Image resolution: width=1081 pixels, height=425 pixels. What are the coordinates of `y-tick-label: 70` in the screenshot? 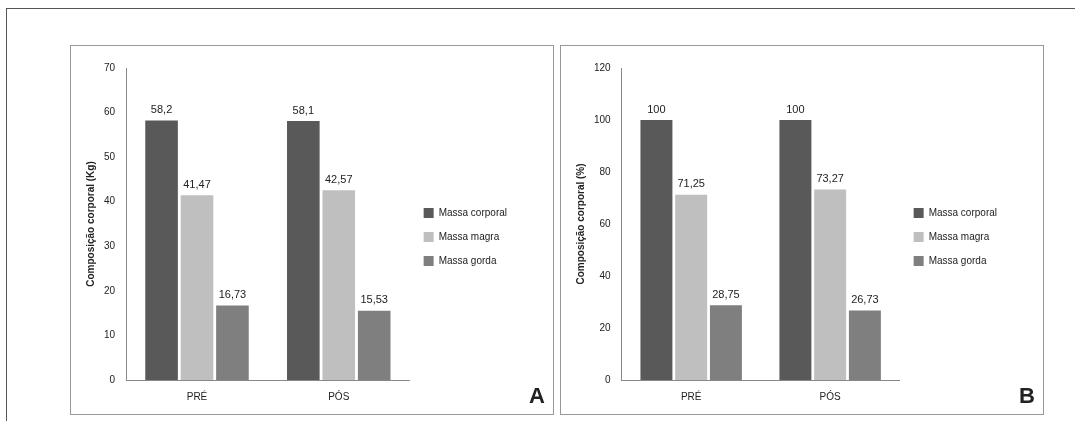 It's located at (110, 67).